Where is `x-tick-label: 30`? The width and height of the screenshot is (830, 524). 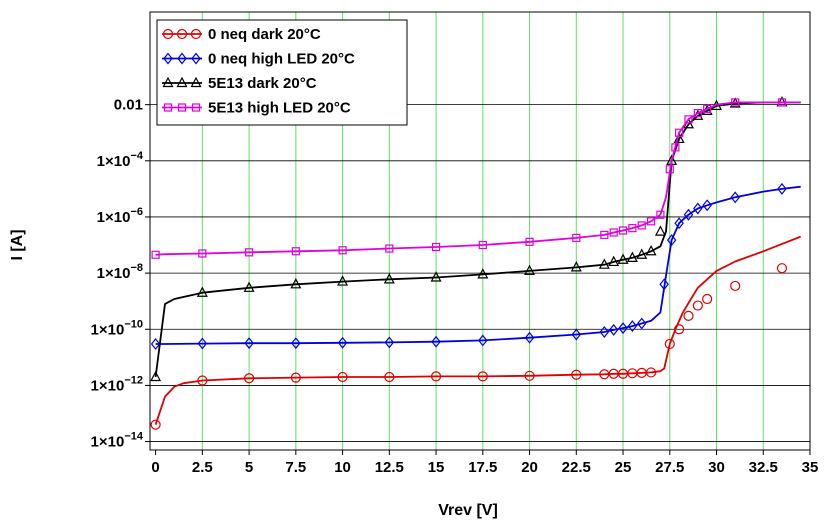
x-tick-label: 30 is located at coordinates (716, 467).